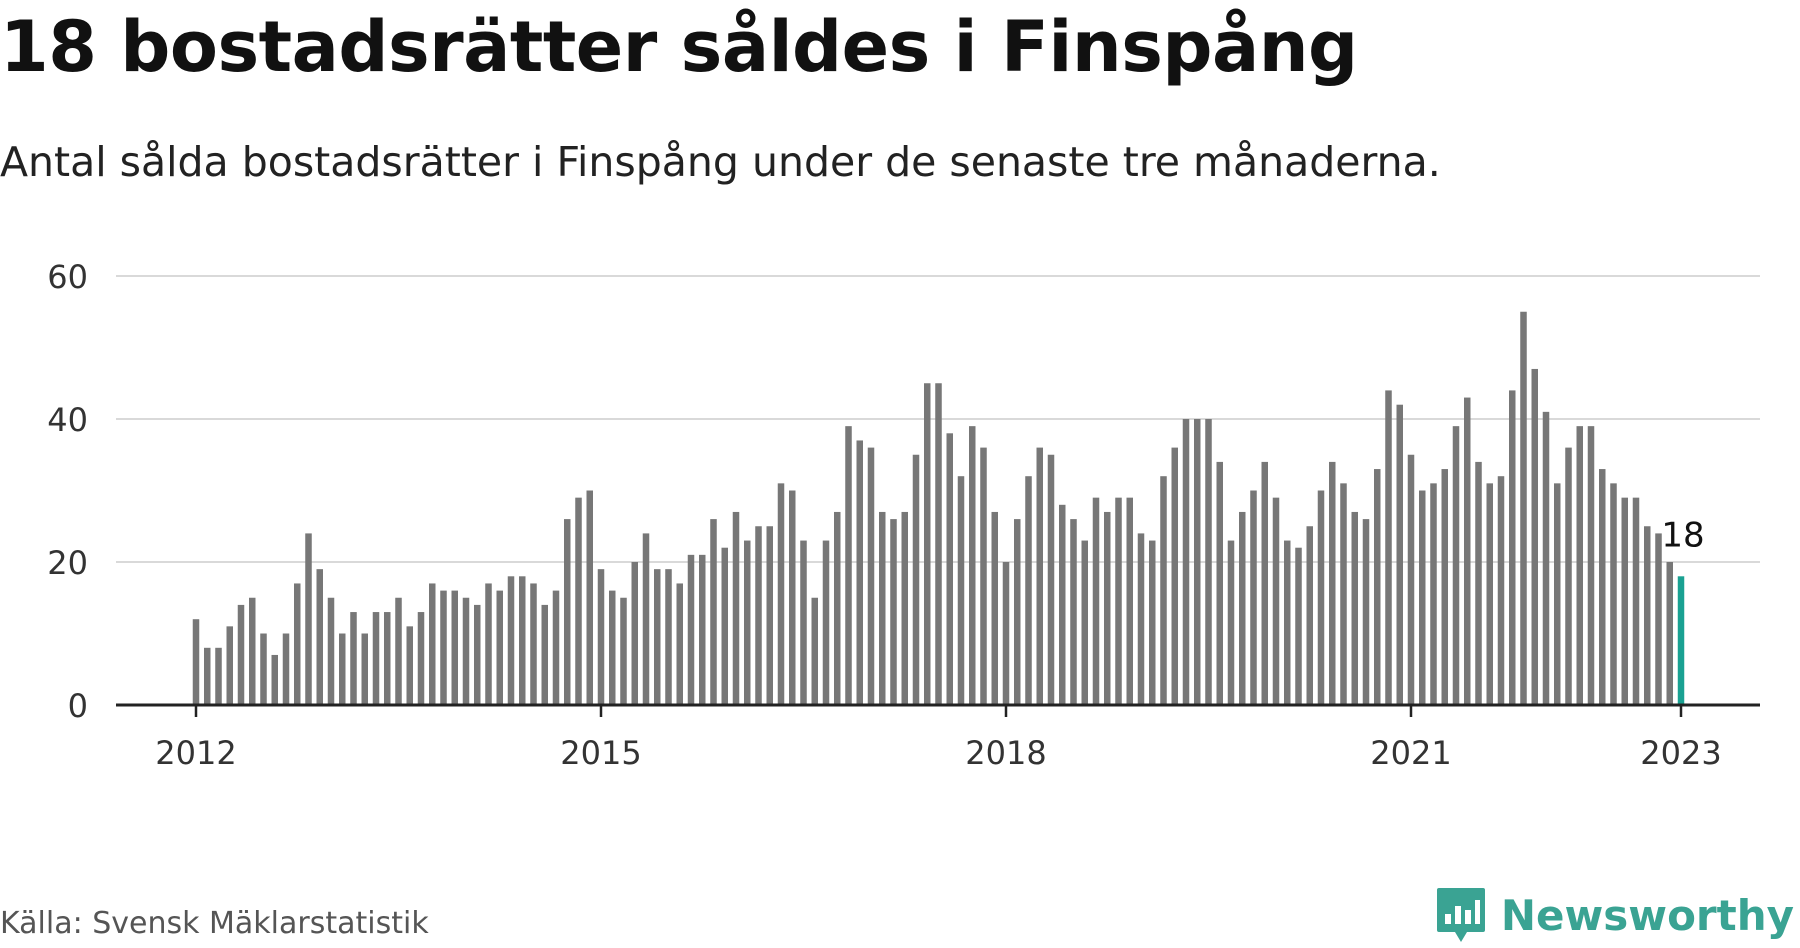  Describe the element at coordinates (1460, 915) in the screenshot. I see `newsworthy-logo-icon` at that location.